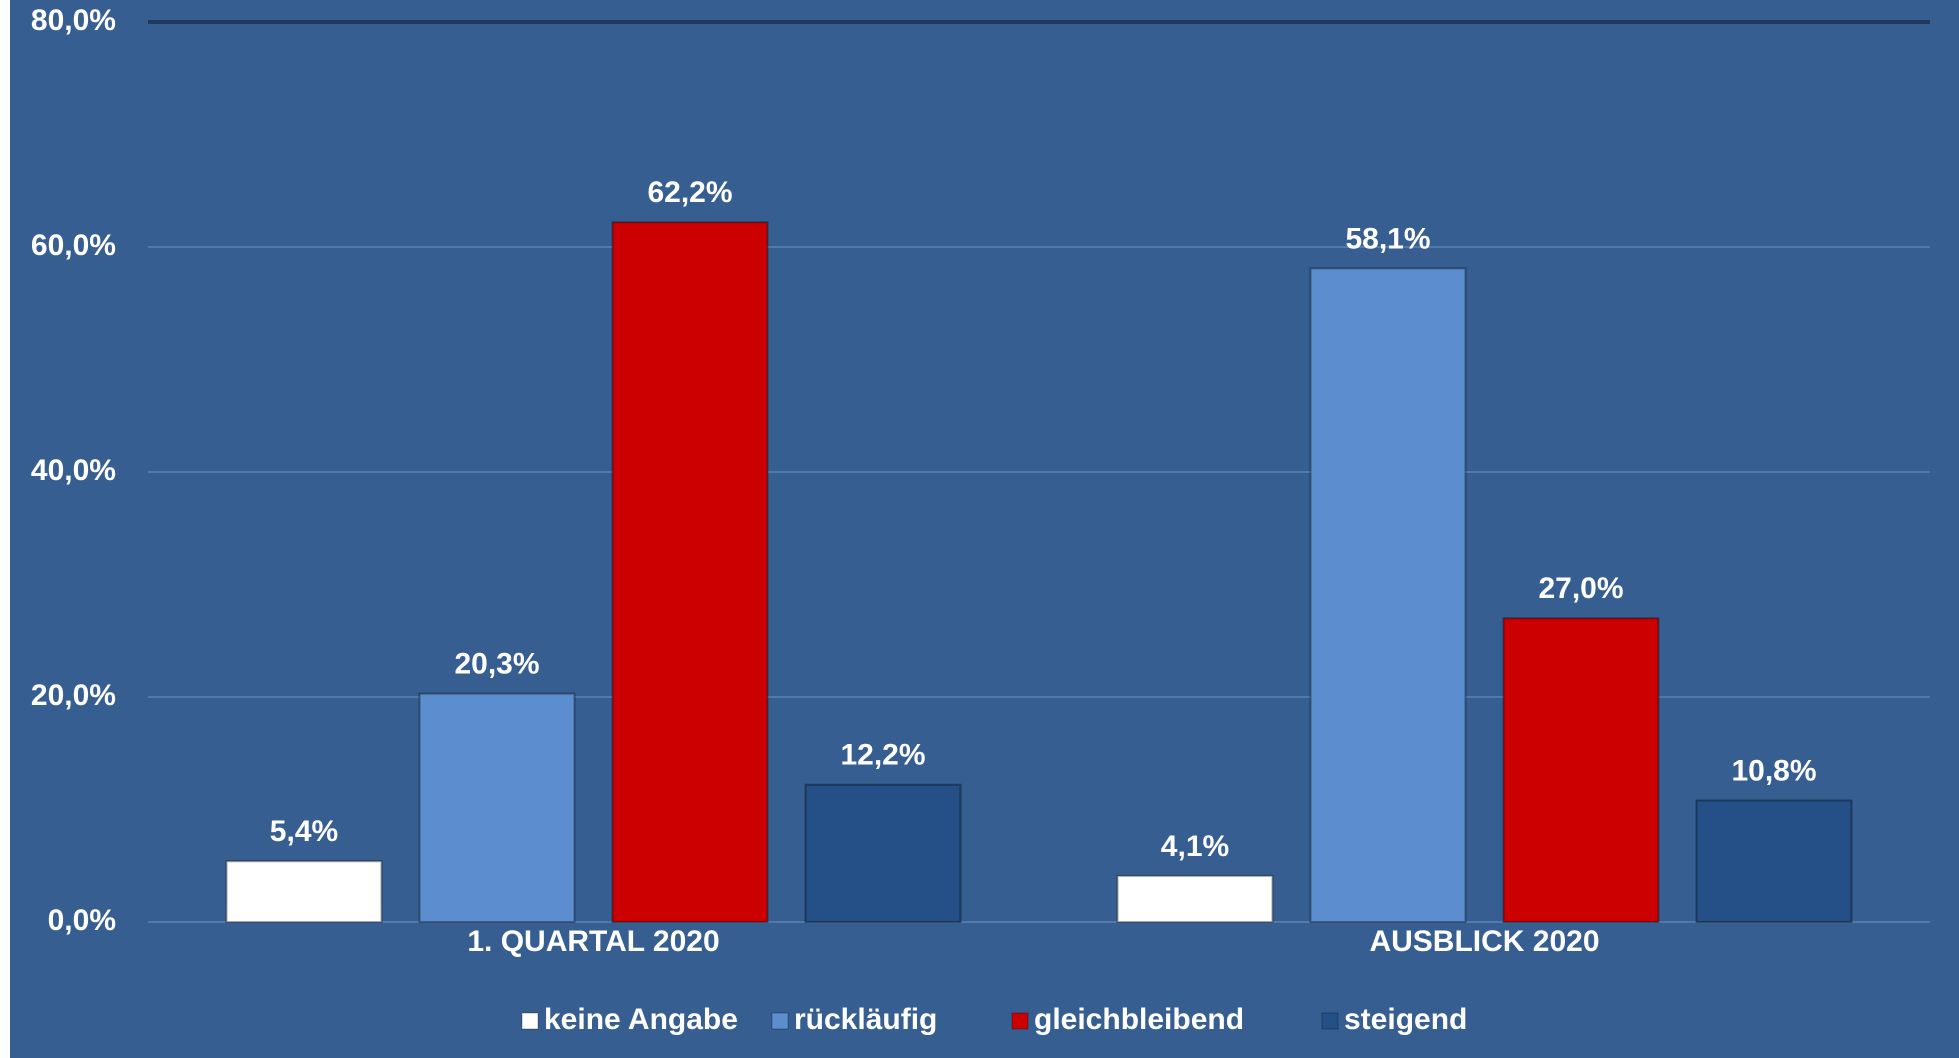  Describe the element at coordinates (593, 941) in the screenshot. I see `x-tick-label: 1. QUARTAL 2020` at that location.